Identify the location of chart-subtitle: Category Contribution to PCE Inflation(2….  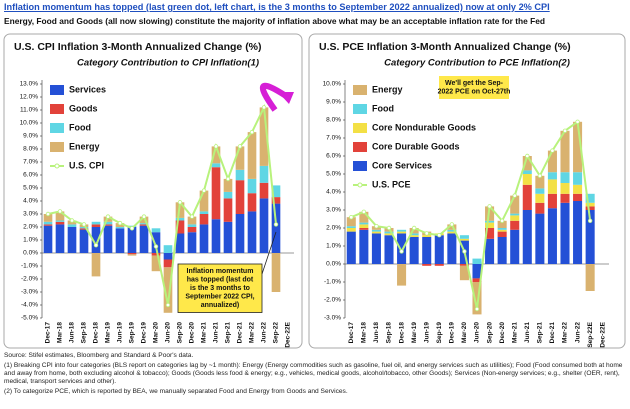
(477, 63).